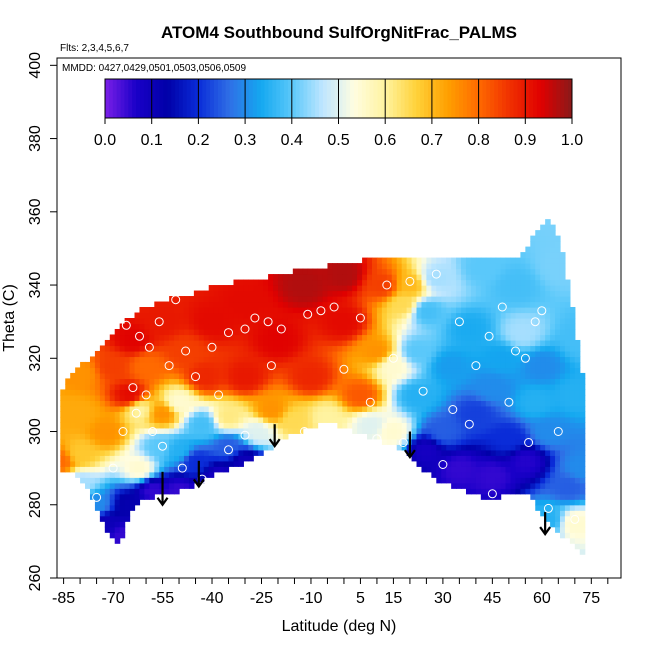 Image resolution: width=650 pixels, height=650 pixels. Describe the element at coordinates (35, 211) in the screenshot. I see `y-tick-label: 360` at that location.